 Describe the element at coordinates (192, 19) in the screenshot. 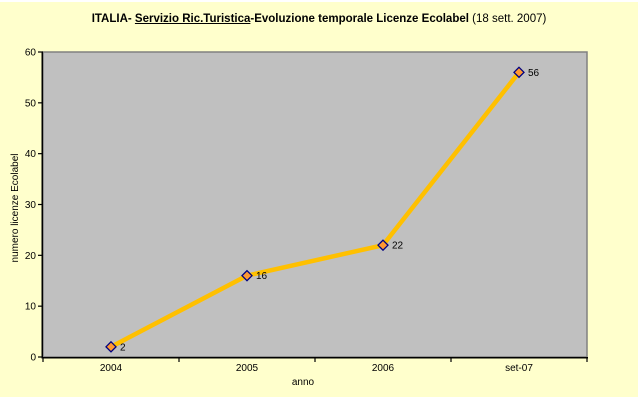

I see `chart-title-segment-1: Servizio Ric.Turistica` at that location.